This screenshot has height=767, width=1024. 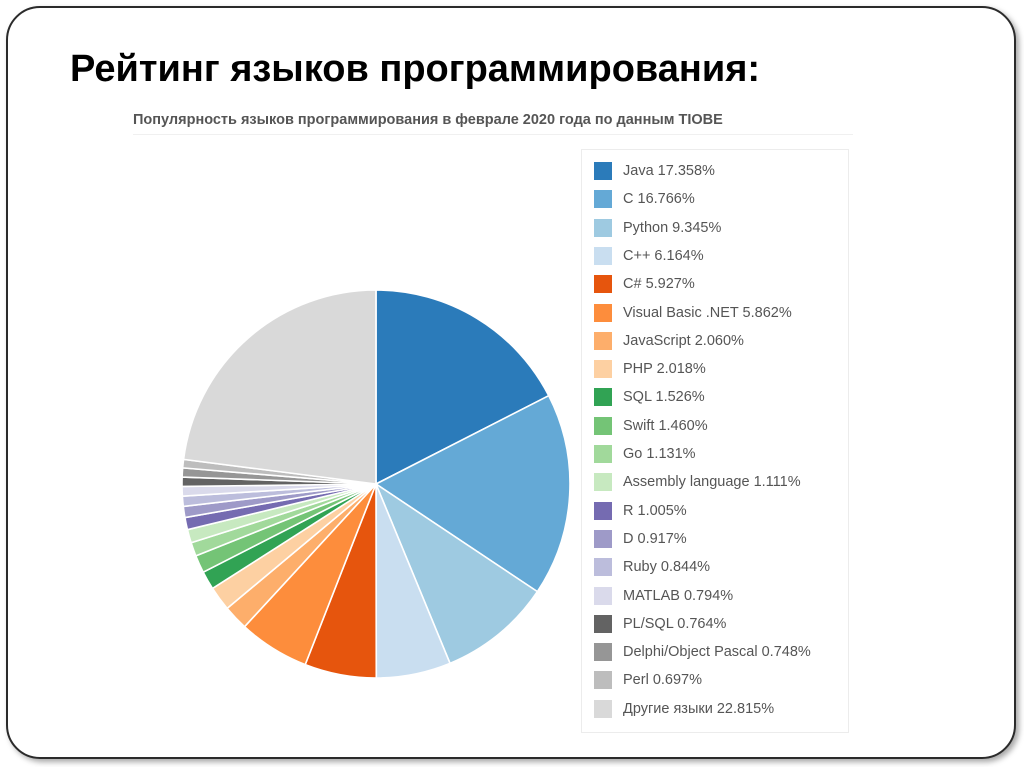 What do you see at coordinates (659, 284) in the screenshot?
I see `legend-label: C# 5.927%` at bounding box center [659, 284].